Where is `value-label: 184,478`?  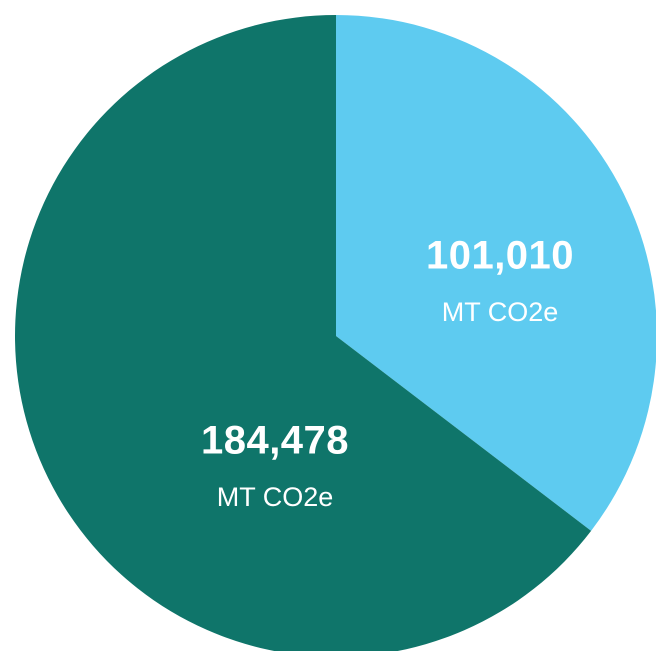
value-label: 184,478 is located at coordinates (275, 441).